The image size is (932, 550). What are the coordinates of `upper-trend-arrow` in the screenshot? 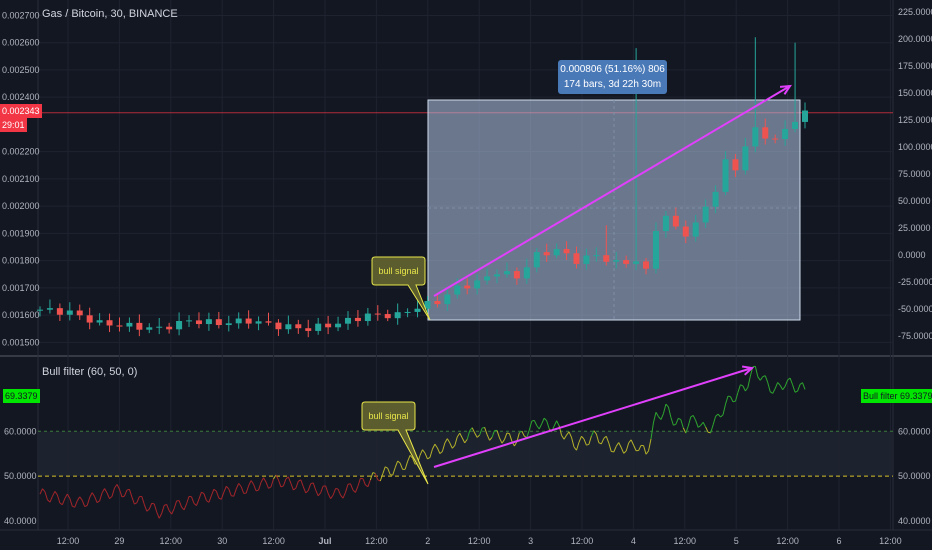 It's located at (612, 191).